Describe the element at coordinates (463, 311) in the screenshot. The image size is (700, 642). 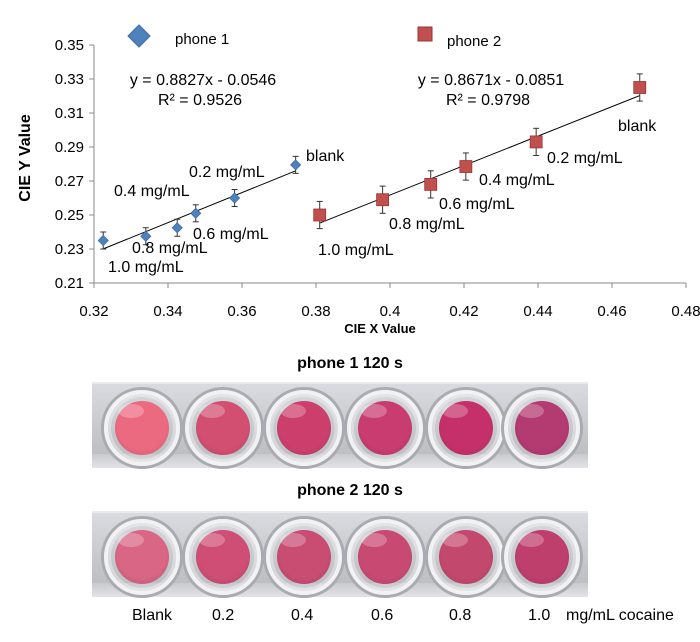
I see `x-tick-label: 0.42` at that location.